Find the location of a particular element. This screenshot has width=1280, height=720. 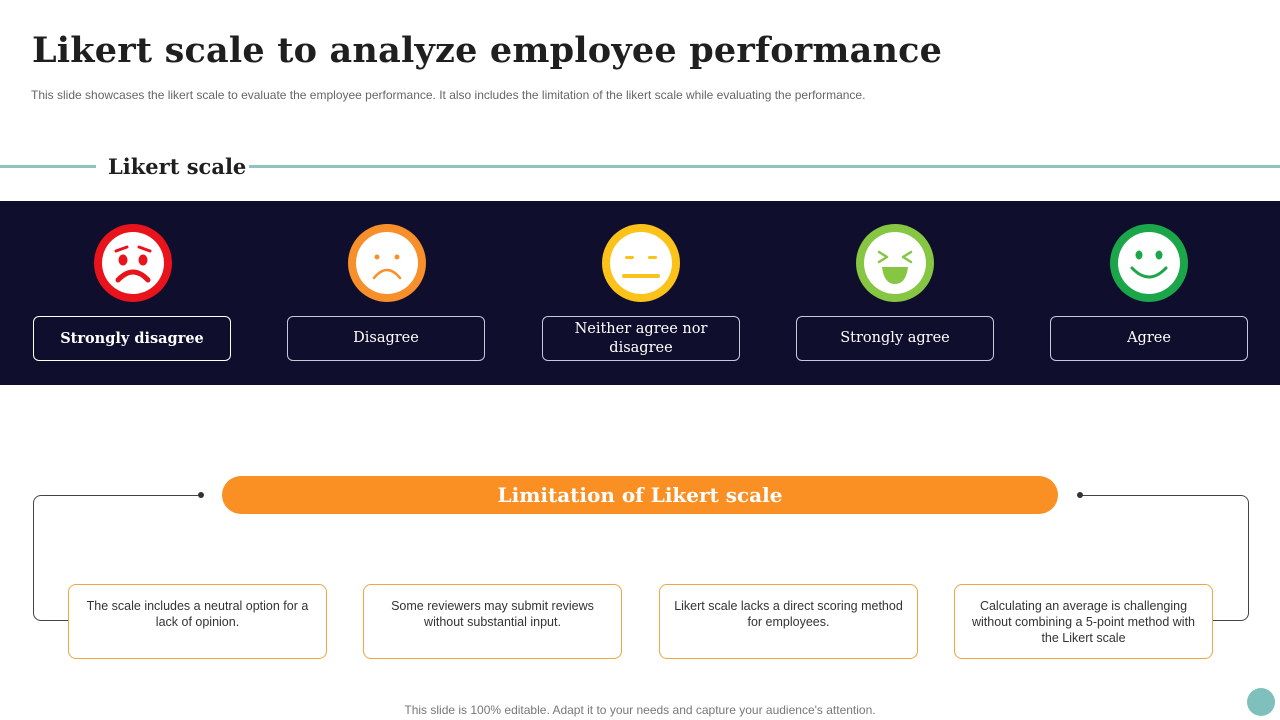

connector-dot-left is located at coordinates (201, 495).